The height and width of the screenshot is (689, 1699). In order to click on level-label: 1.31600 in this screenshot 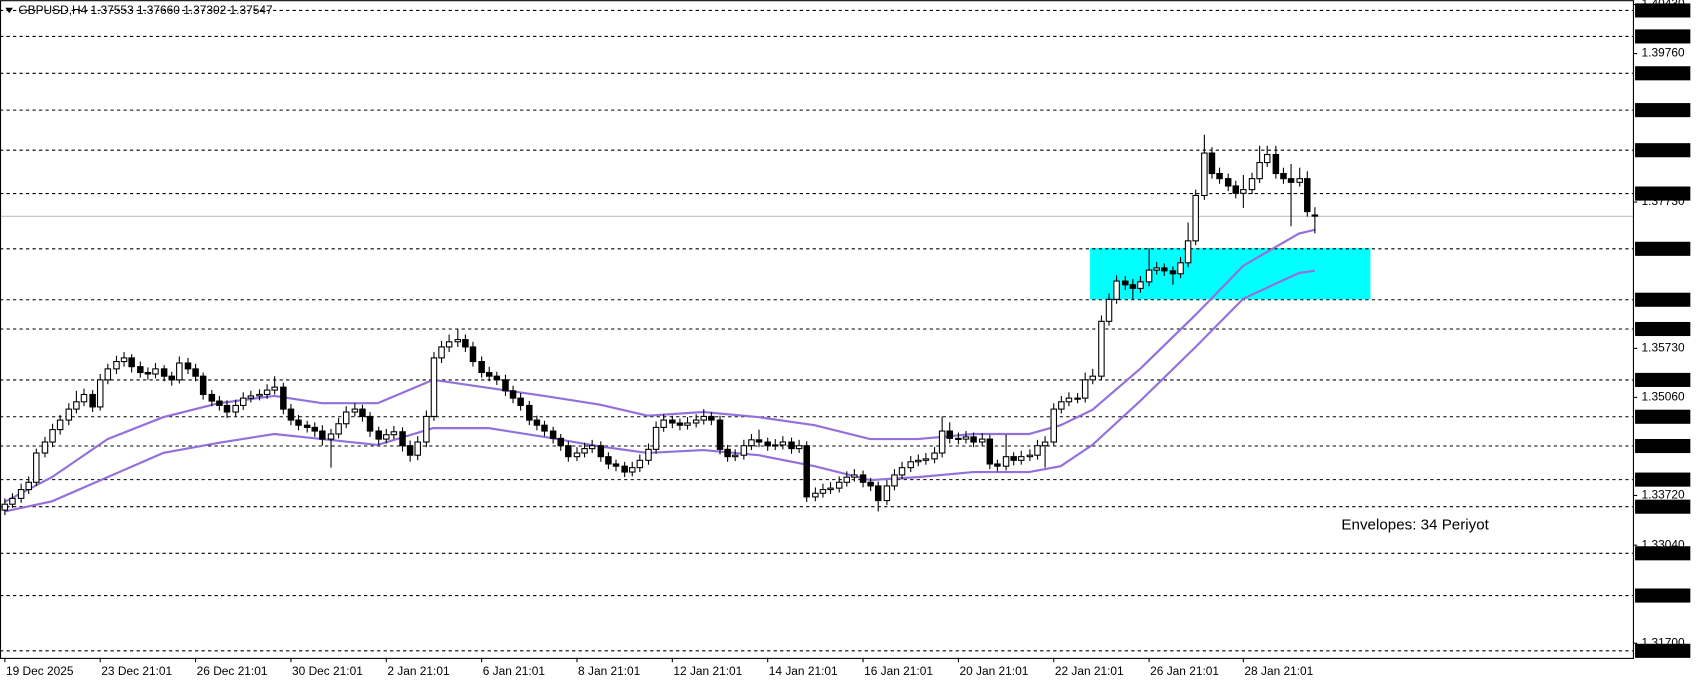, I will do `click(1663, 650)`.